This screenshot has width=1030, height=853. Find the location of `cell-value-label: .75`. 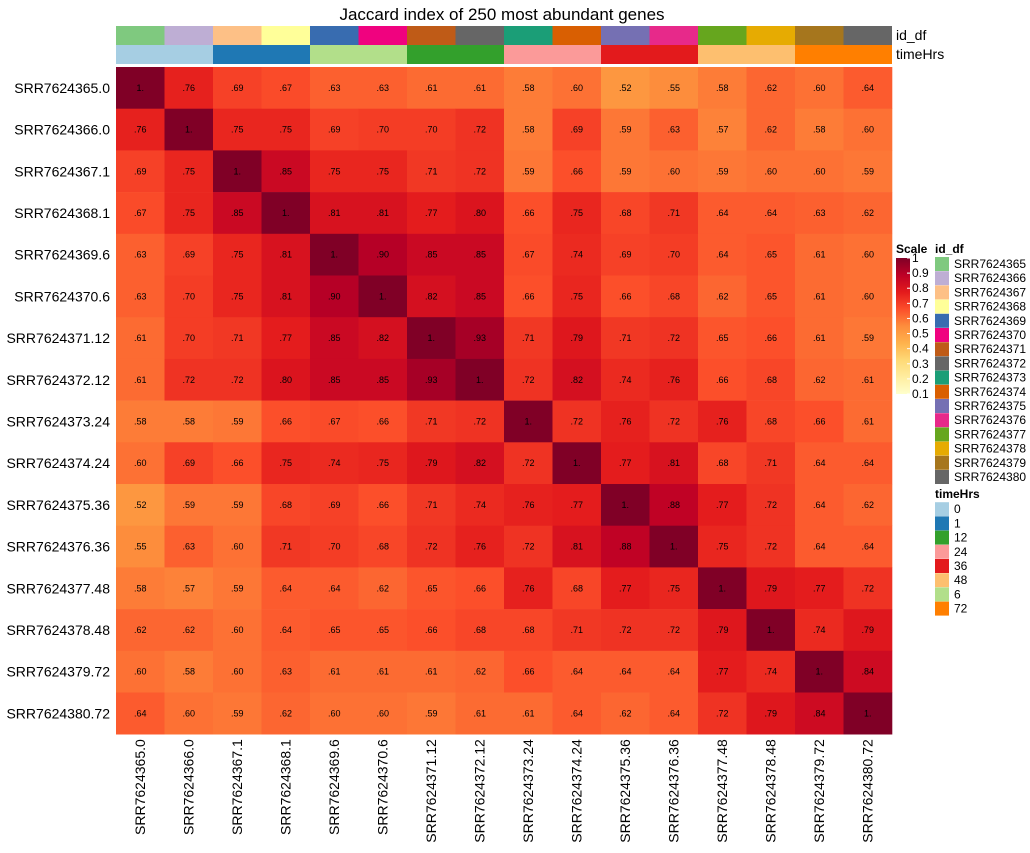

cell-value-label: .75 is located at coordinates (382, 463).